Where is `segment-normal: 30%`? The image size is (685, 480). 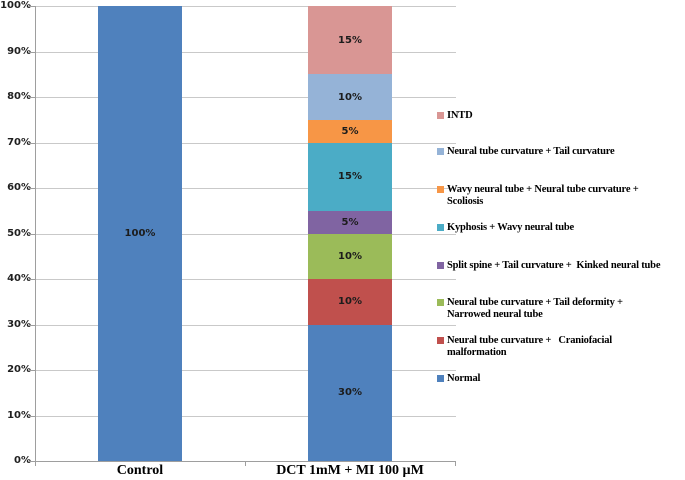 segment-normal: 30% is located at coordinates (350, 392).